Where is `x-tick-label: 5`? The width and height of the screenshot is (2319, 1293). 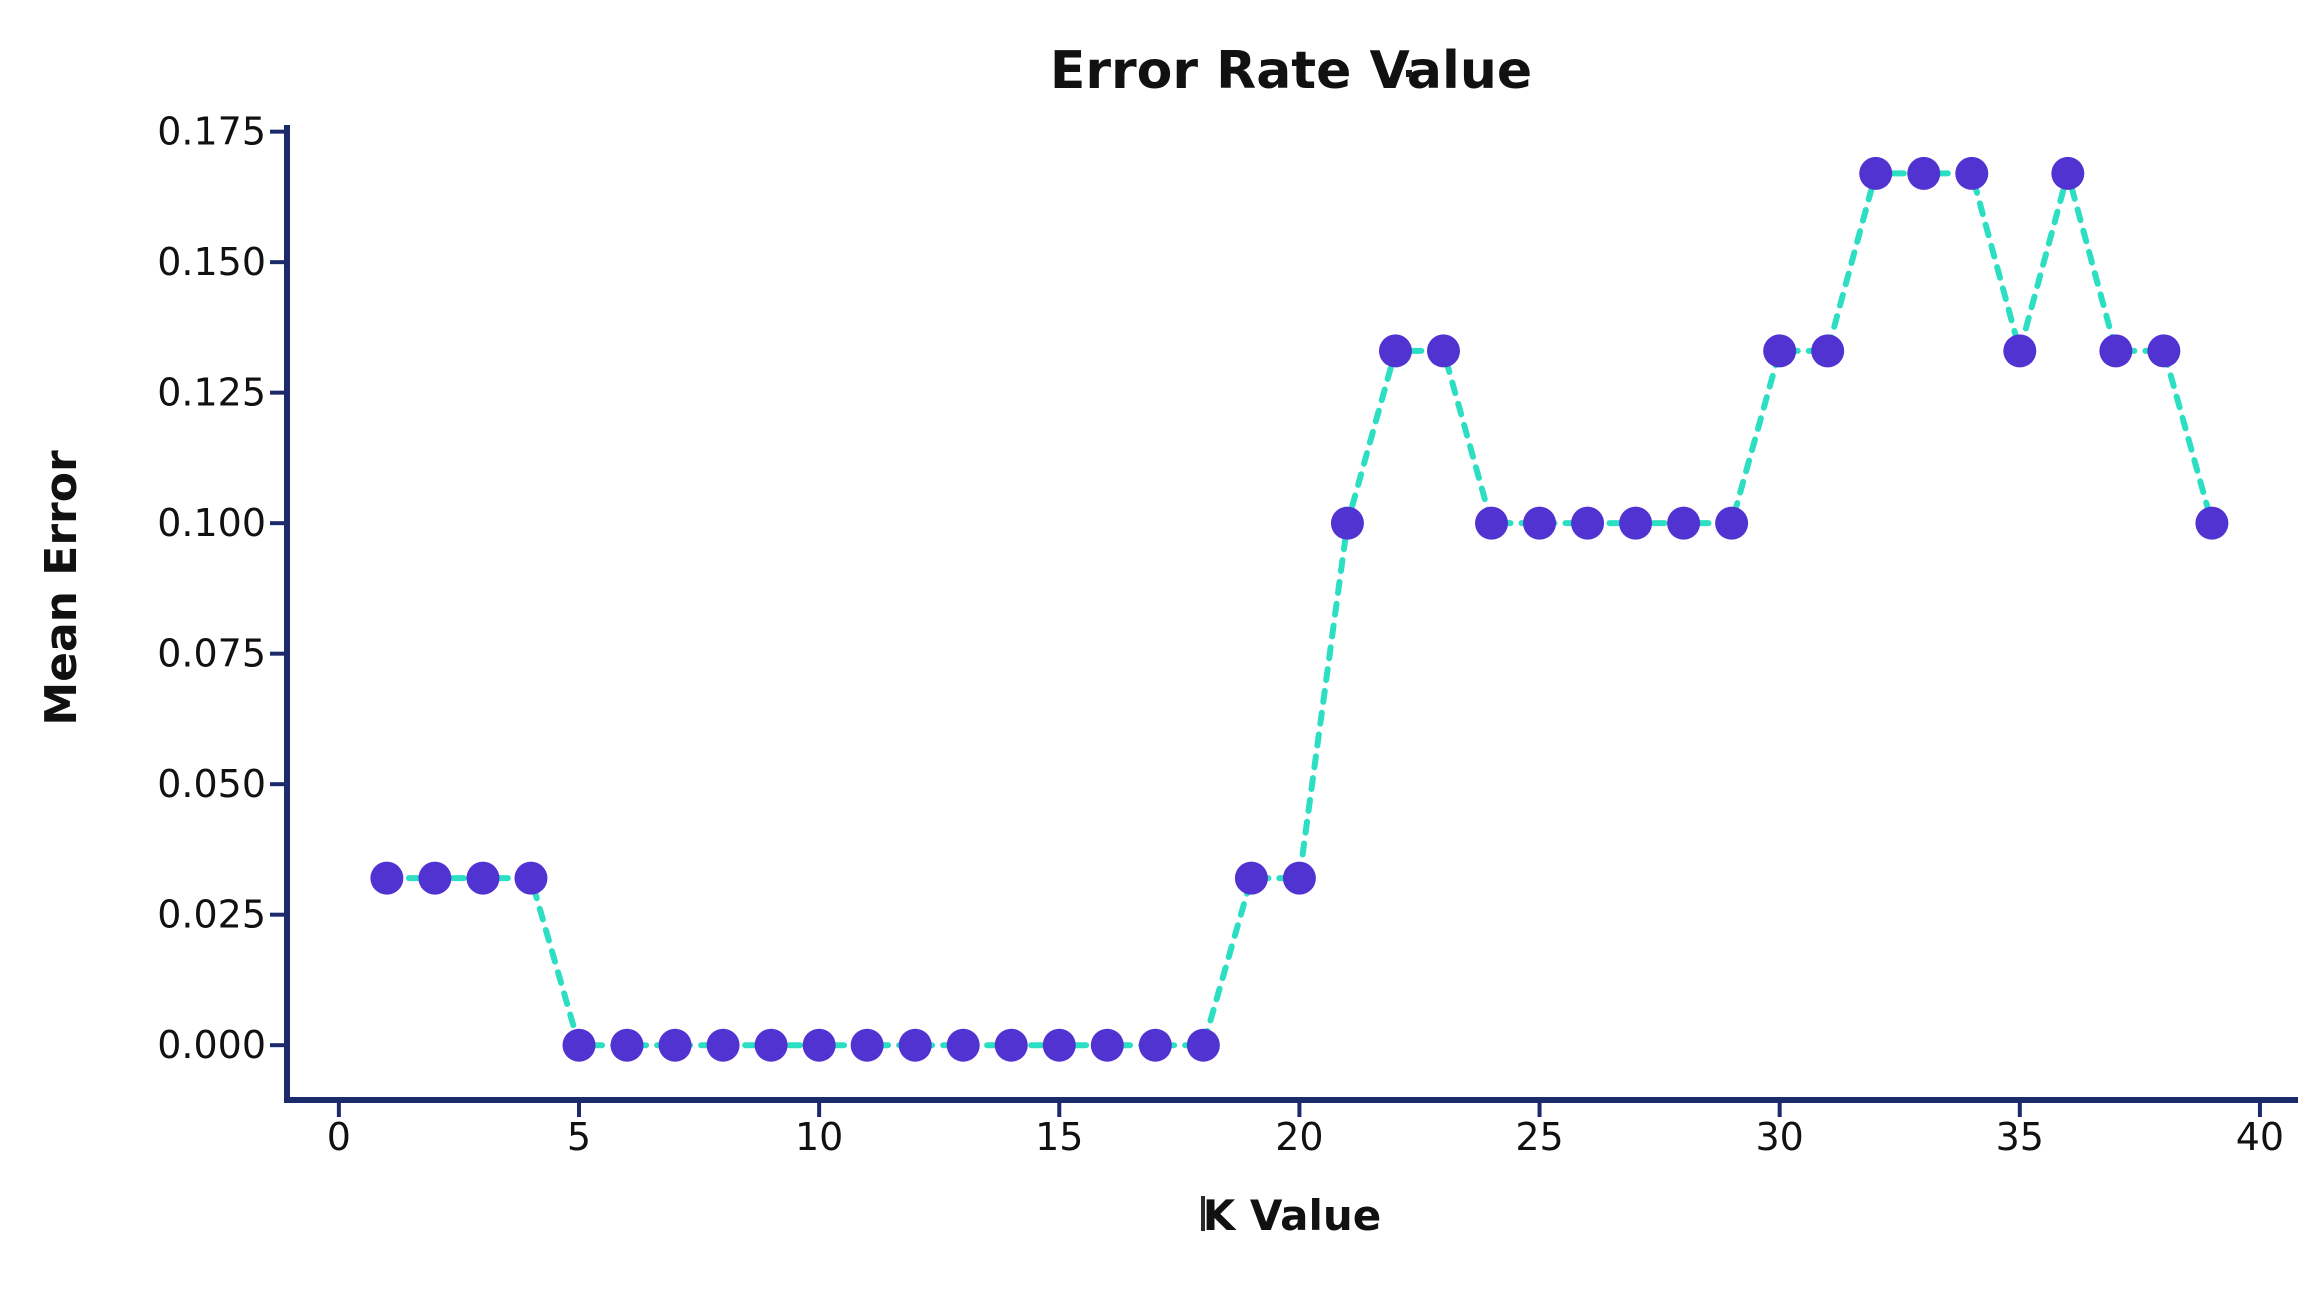
x-tick-label: 5 is located at coordinates (579, 1137).